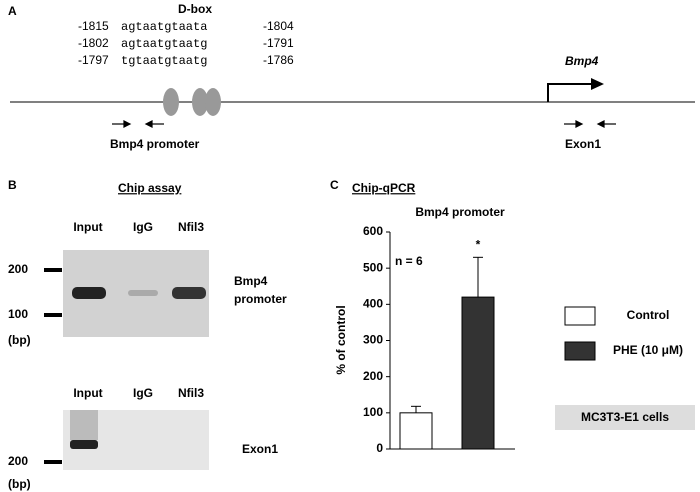  I want to click on panel-label: B, so click(12, 185).